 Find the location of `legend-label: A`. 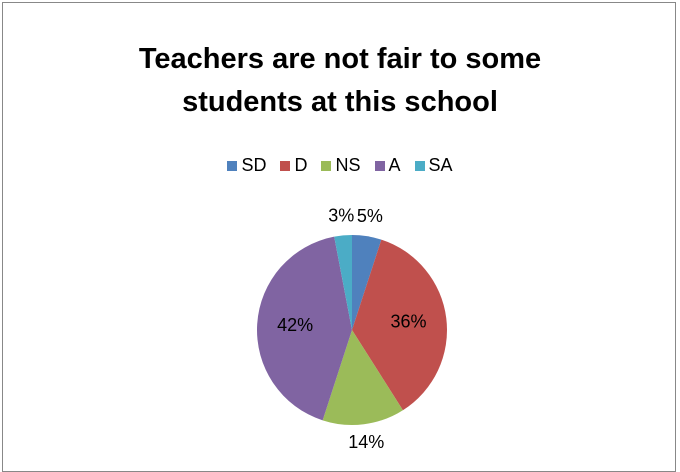

legend-label: A is located at coordinates (394, 165).